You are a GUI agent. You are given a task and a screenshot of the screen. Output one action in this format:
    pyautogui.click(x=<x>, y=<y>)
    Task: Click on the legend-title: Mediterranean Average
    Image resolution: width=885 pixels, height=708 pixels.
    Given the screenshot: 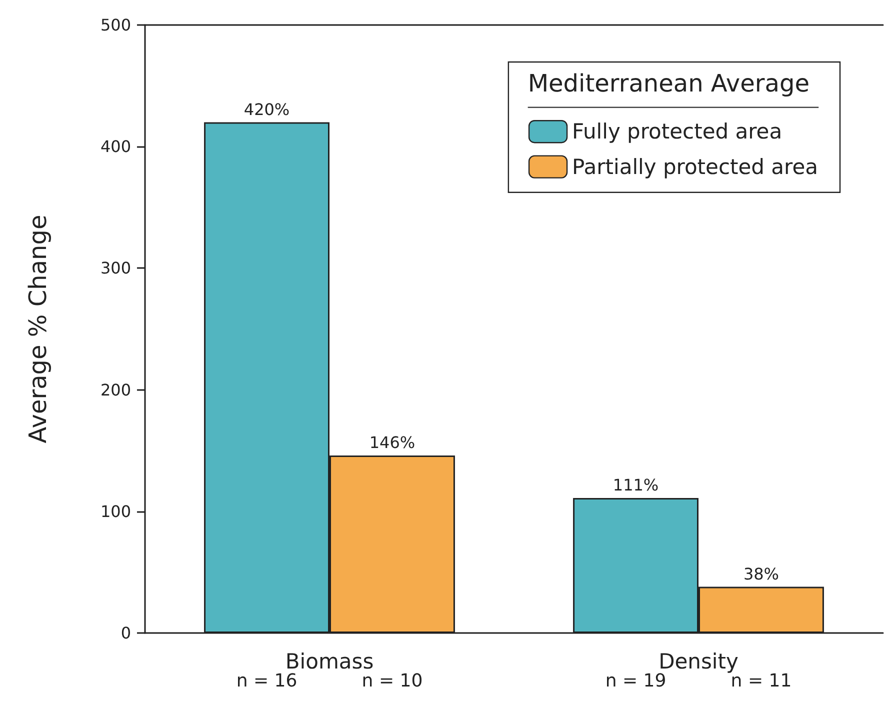 What is the action you would take?
    pyautogui.click(x=669, y=83)
    